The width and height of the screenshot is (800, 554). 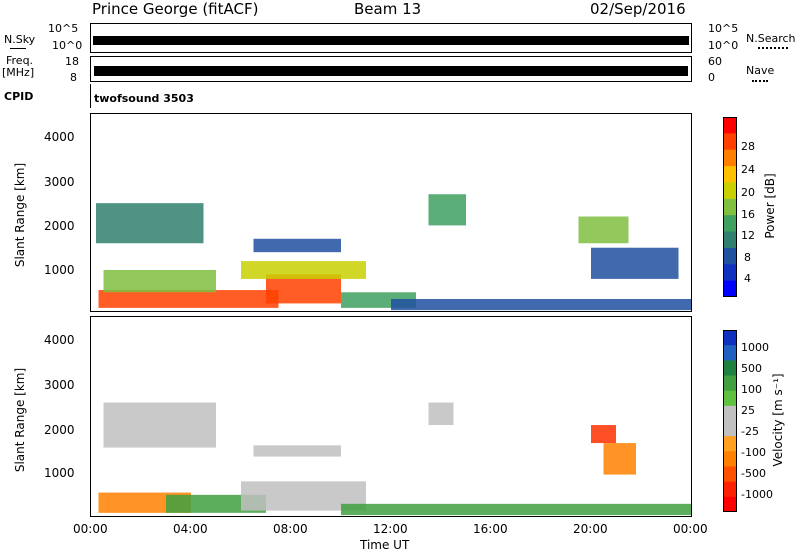 What do you see at coordinates (190, 529) in the screenshot?
I see `xtick-0400: 04:00` at bounding box center [190, 529].